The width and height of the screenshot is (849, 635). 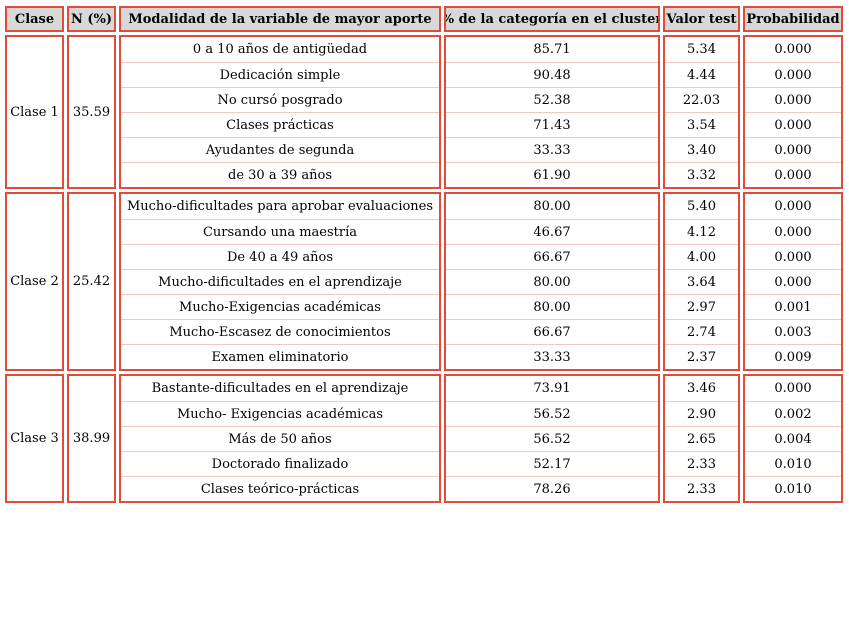 What do you see at coordinates (701, 256) in the screenshot?
I see `valor-test-cell: 4.00` at bounding box center [701, 256].